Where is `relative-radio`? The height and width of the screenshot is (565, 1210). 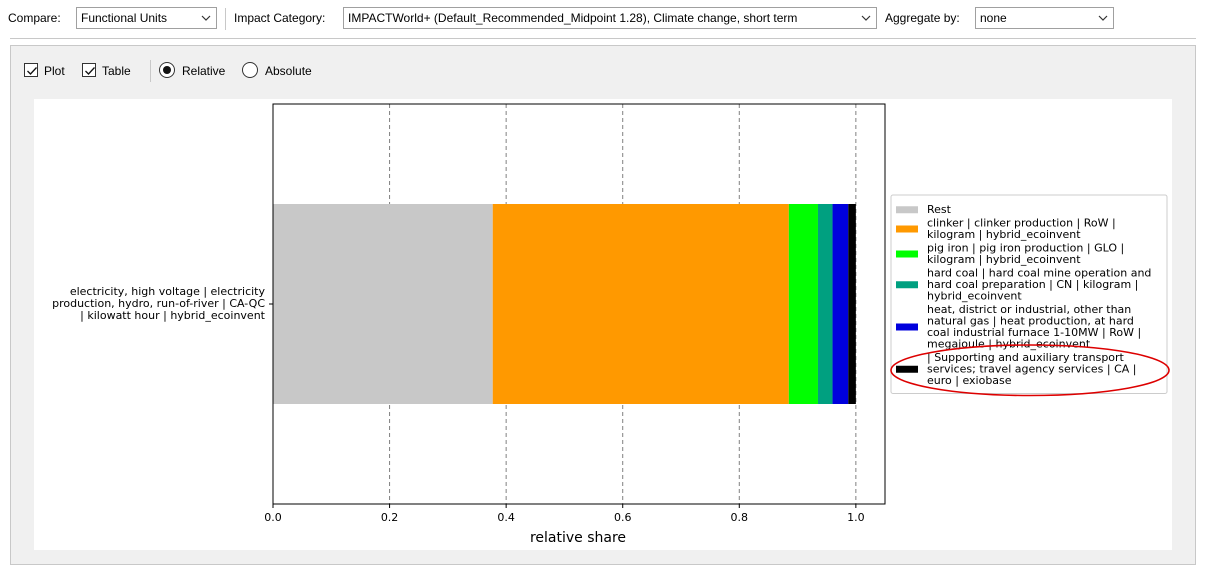 relative-radio is located at coordinates (167, 70).